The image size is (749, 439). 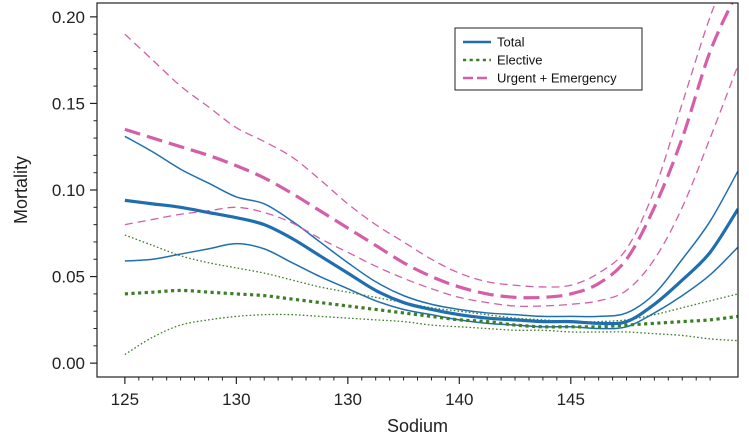 What do you see at coordinates (520, 60) in the screenshot?
I see `legend-label: Elective` at bounding box center [520, 60].